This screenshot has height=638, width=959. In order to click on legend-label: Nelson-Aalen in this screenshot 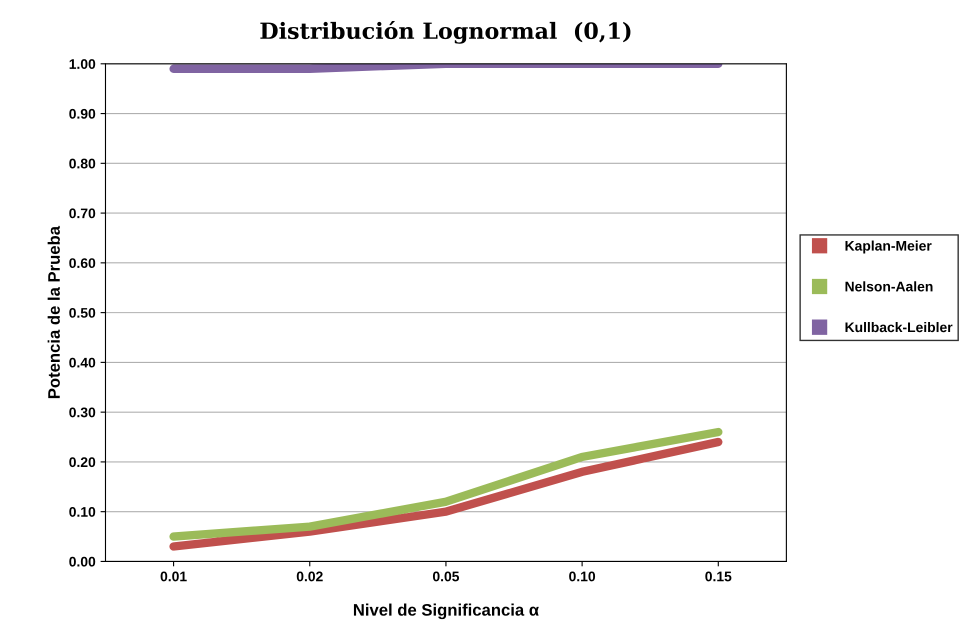, I will do `click(889, 286)`.